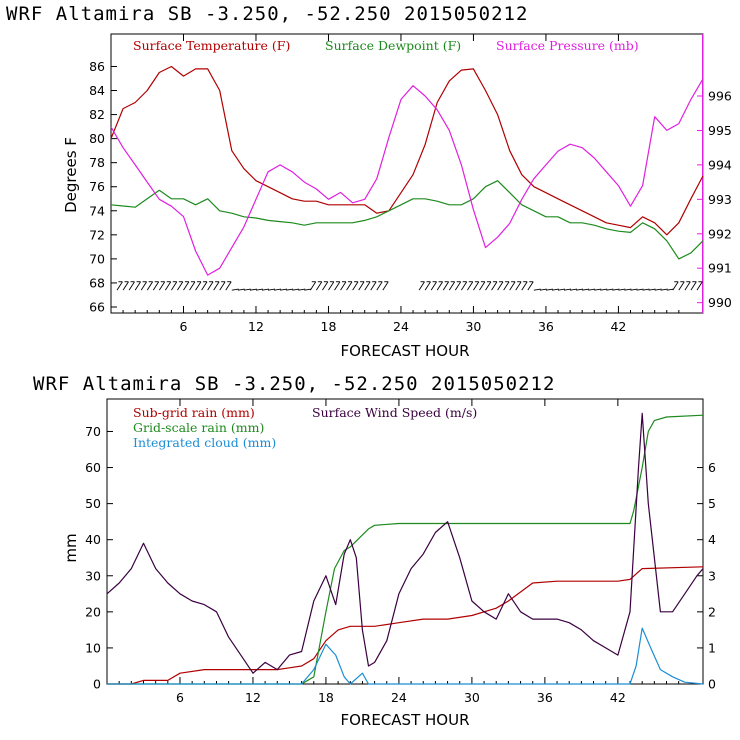 This screenshot has width=740, height=740. What do you see at coordinates (720, 130) in the screenshot?
I see `top-y2tick-label: 995` at bounding box center [720, 130].